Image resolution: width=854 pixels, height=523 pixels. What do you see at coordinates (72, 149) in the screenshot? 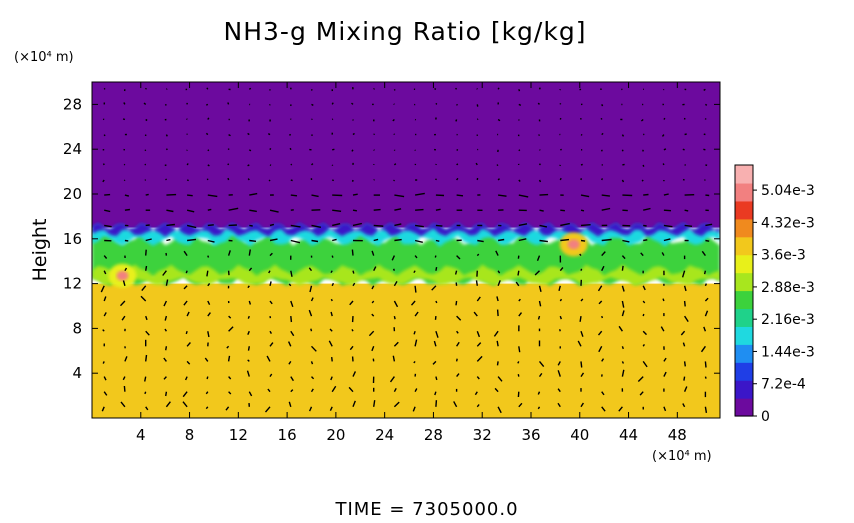
I see `y-tick-label-5: 24` at bounding box center [72, 149].